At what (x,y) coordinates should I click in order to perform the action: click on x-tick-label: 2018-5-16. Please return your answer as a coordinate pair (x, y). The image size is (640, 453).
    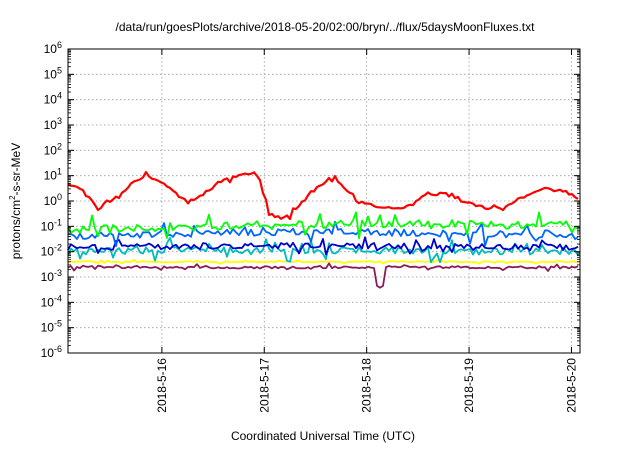
    Looking at the image, I should click on (162, 385).